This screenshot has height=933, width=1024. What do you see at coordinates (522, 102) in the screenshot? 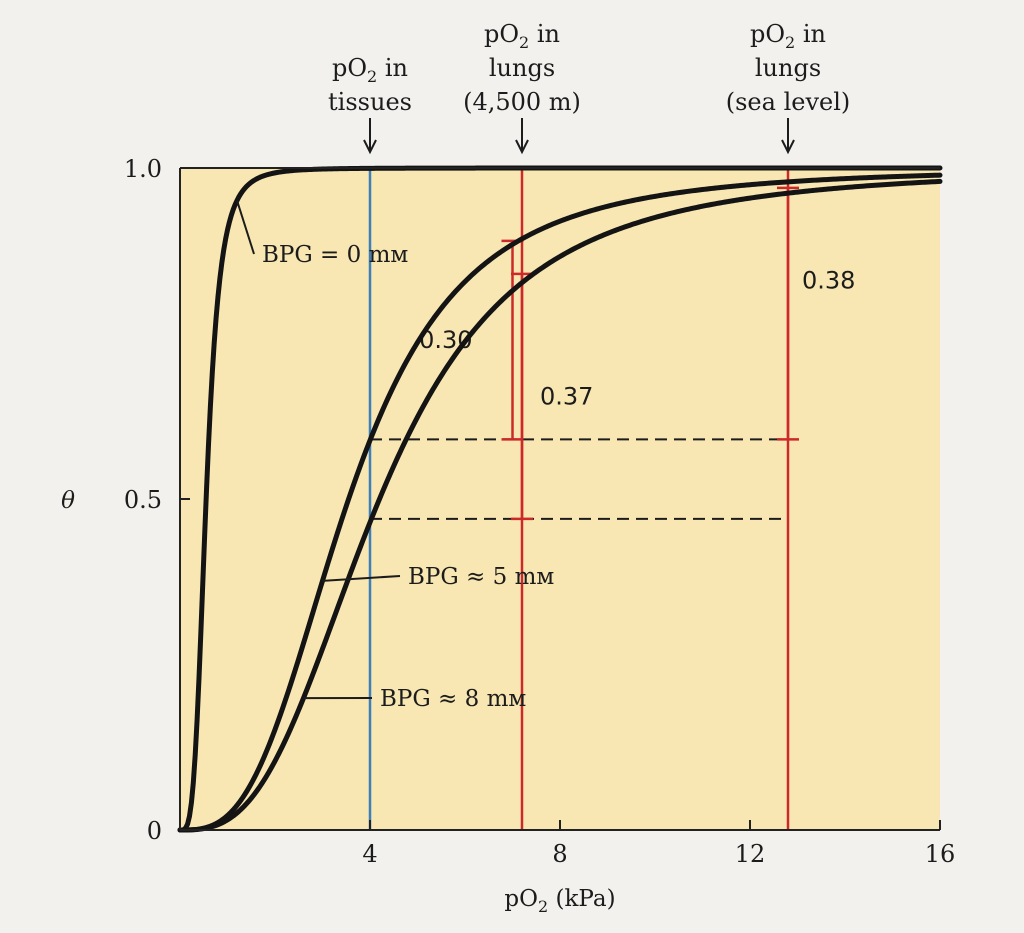
I see `marker-label-1-line-2: (4,500 m)` at bounding box center [522, 102].